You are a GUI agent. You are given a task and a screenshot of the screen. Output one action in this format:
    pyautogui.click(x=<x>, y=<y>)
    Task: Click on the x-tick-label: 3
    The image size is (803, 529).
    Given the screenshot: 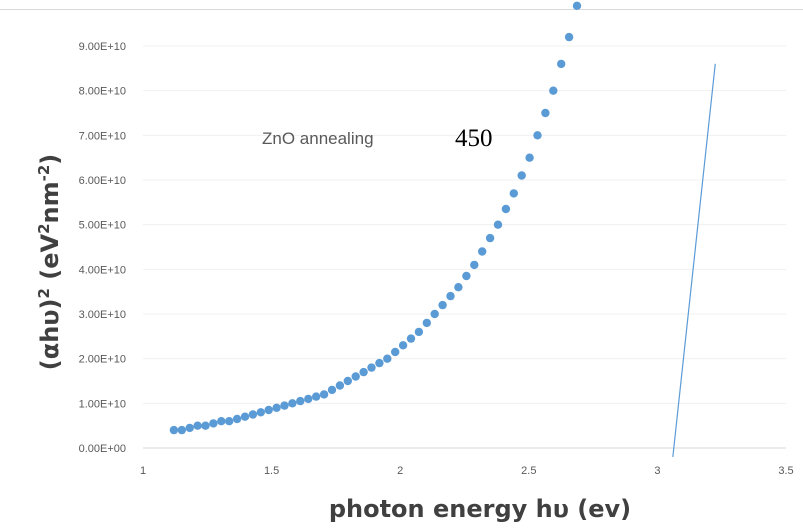 What is the action you would take?
    pyautogui.click(x=657, y=471)
    